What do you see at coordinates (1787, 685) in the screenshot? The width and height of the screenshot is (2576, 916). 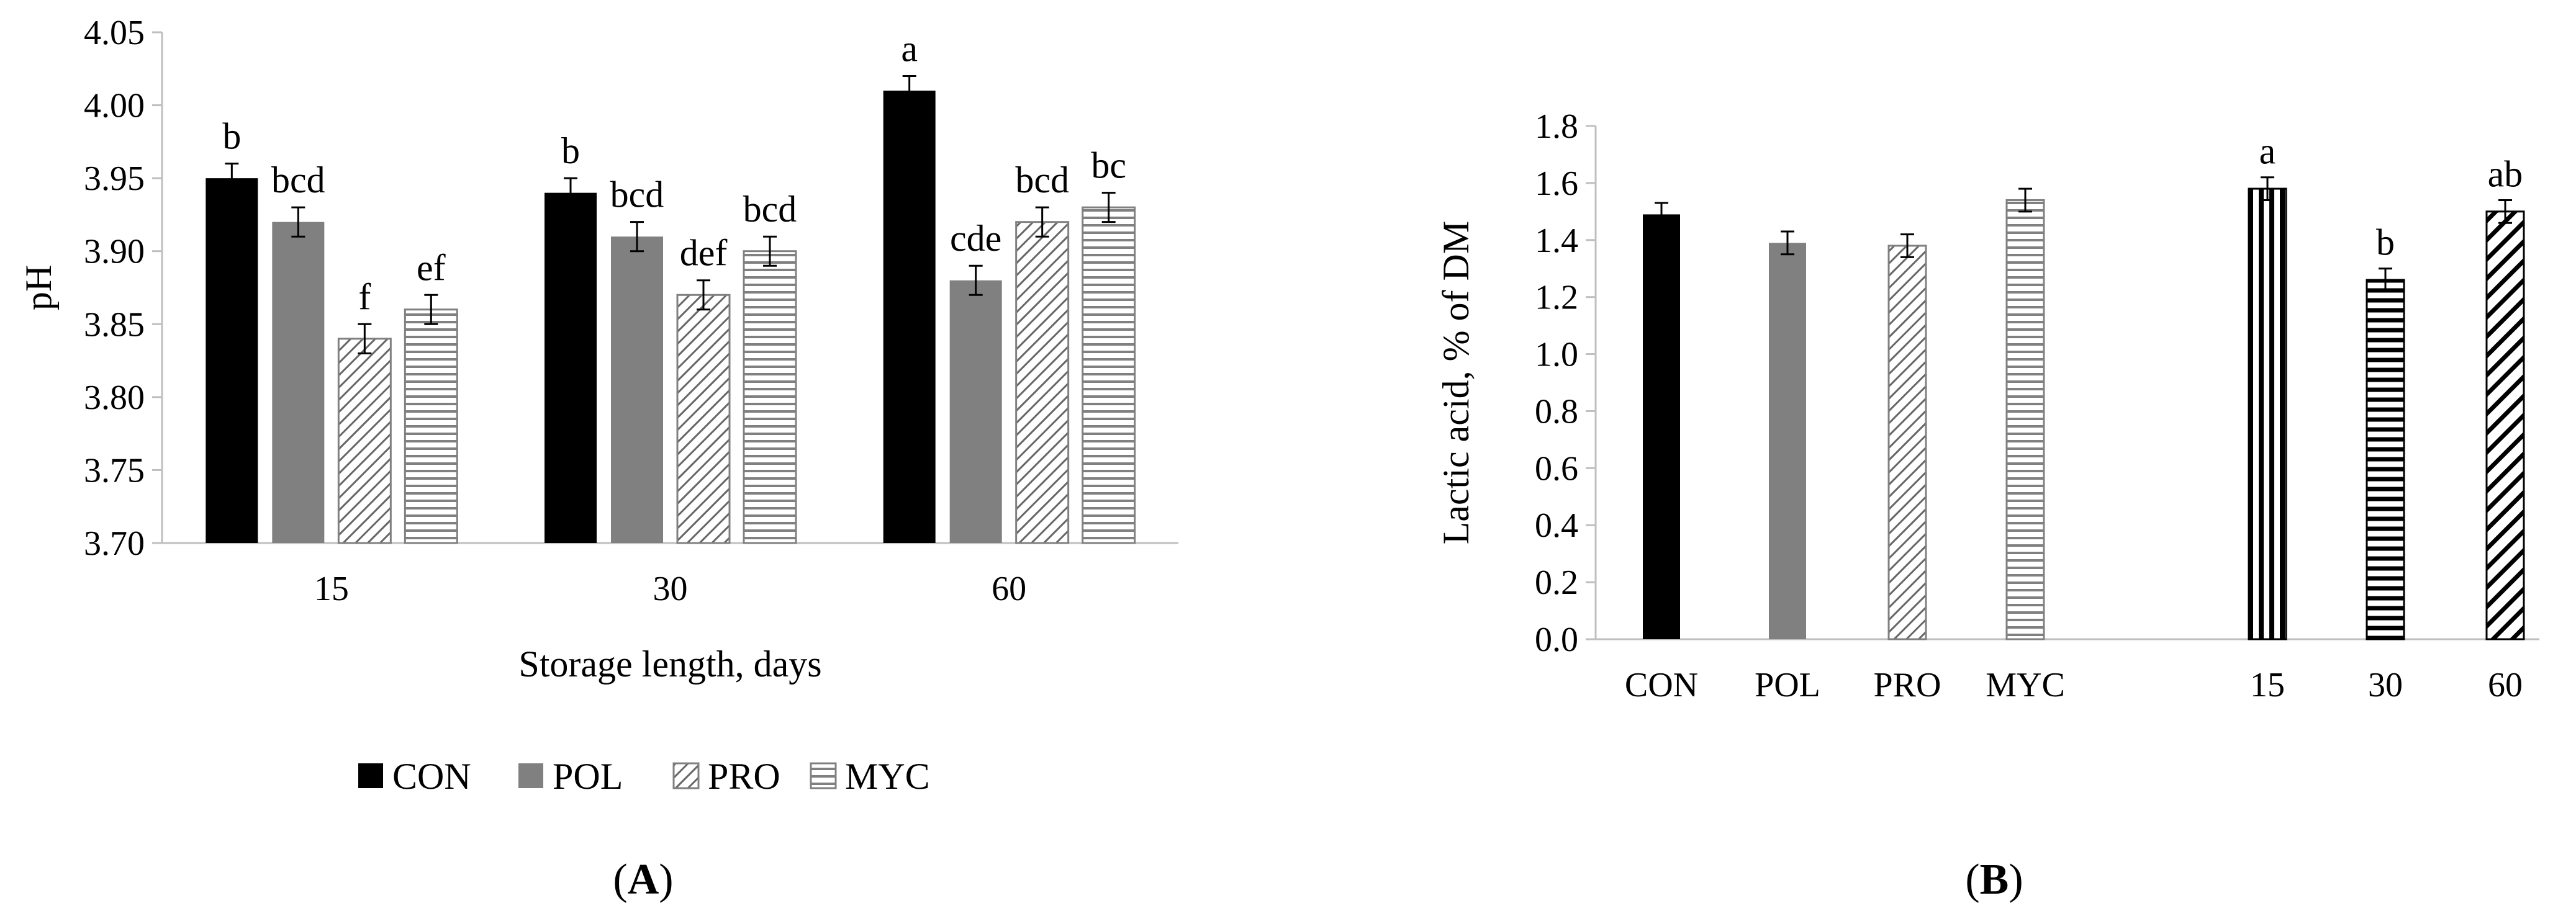 I see `x-tick-label-b: POL` at bounding box center [1787, 685].